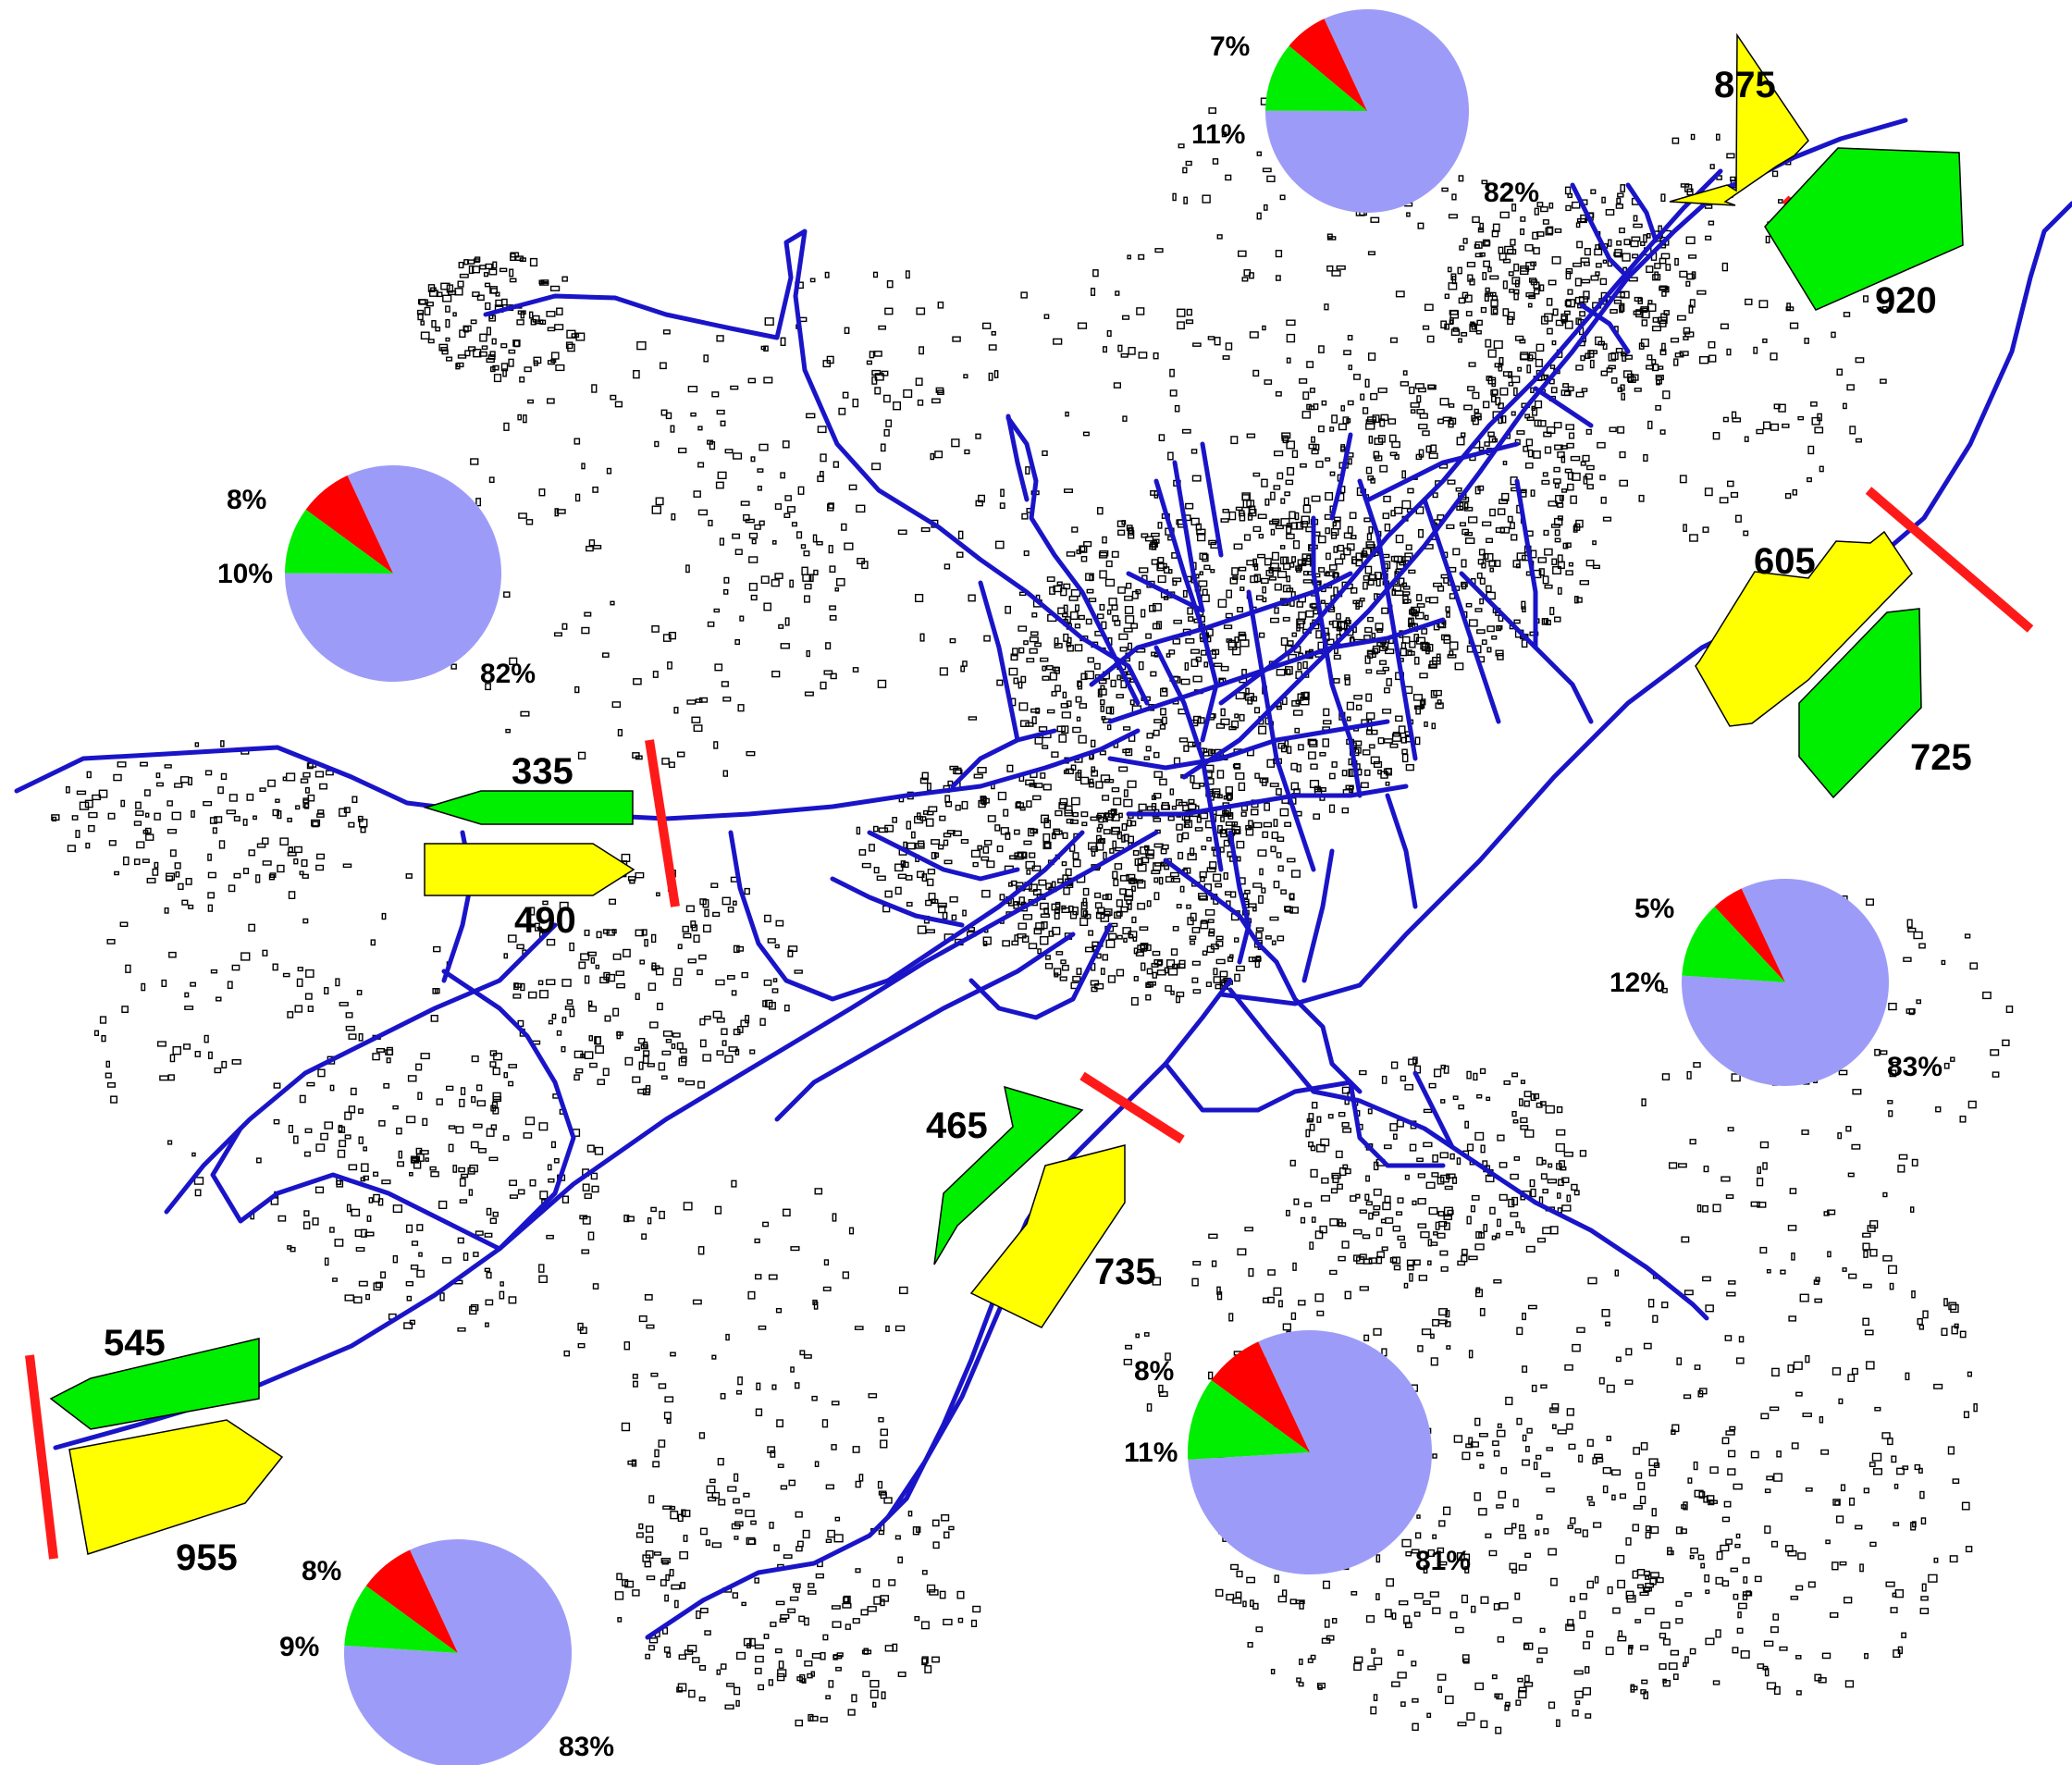 The image size is (2072, 1765). What do you see at coordinates (1915, 1067) in the screenshot?
I see `pie-east-blue-label: 83%` at bounding box center [1915, 1067].